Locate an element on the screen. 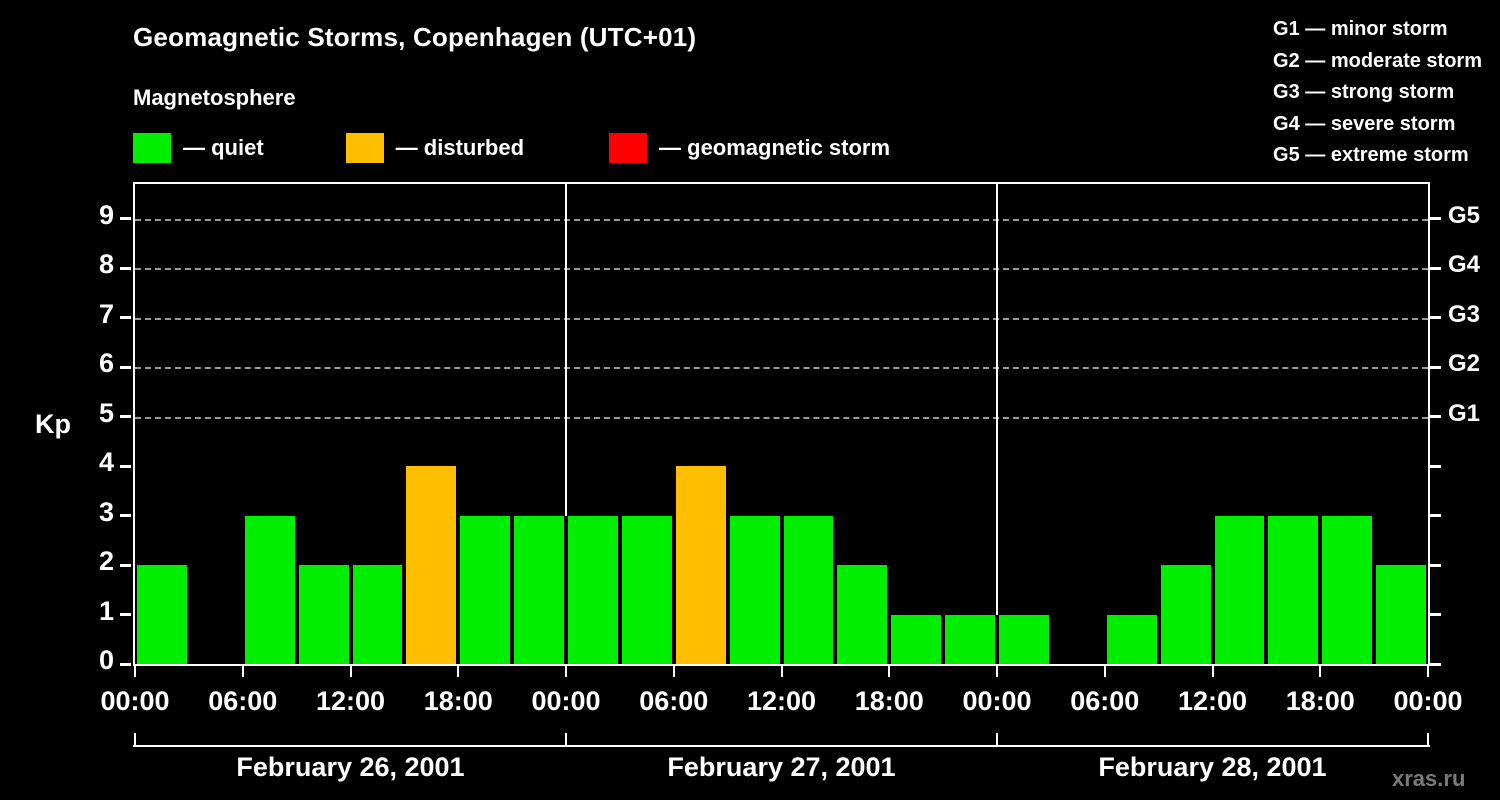 This screenshot has height=800, width=1500. g-scale-tick-label-g4: G4 is located at coordinates (1464, 265).